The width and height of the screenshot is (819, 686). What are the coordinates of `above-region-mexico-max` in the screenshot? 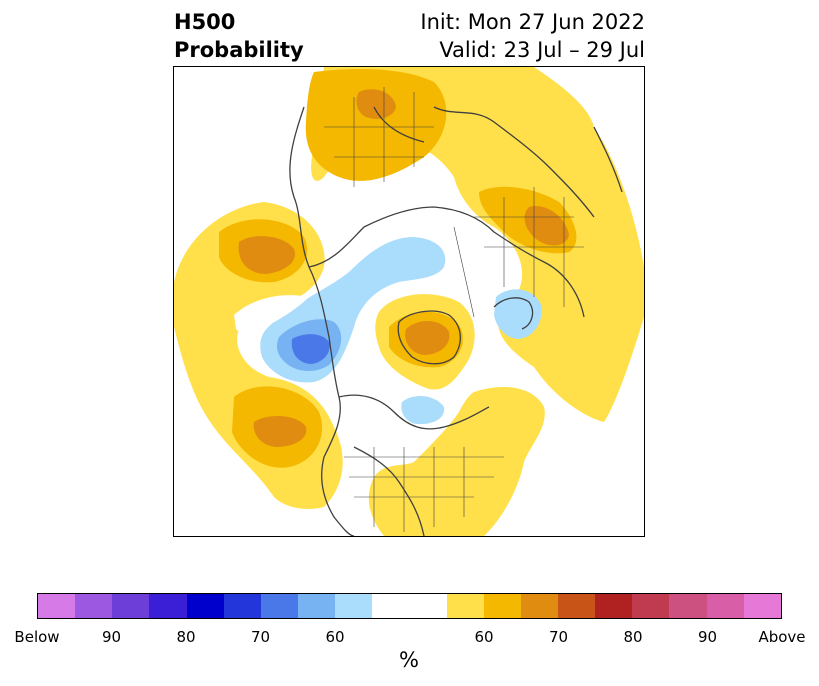 It's located at (280, 431).